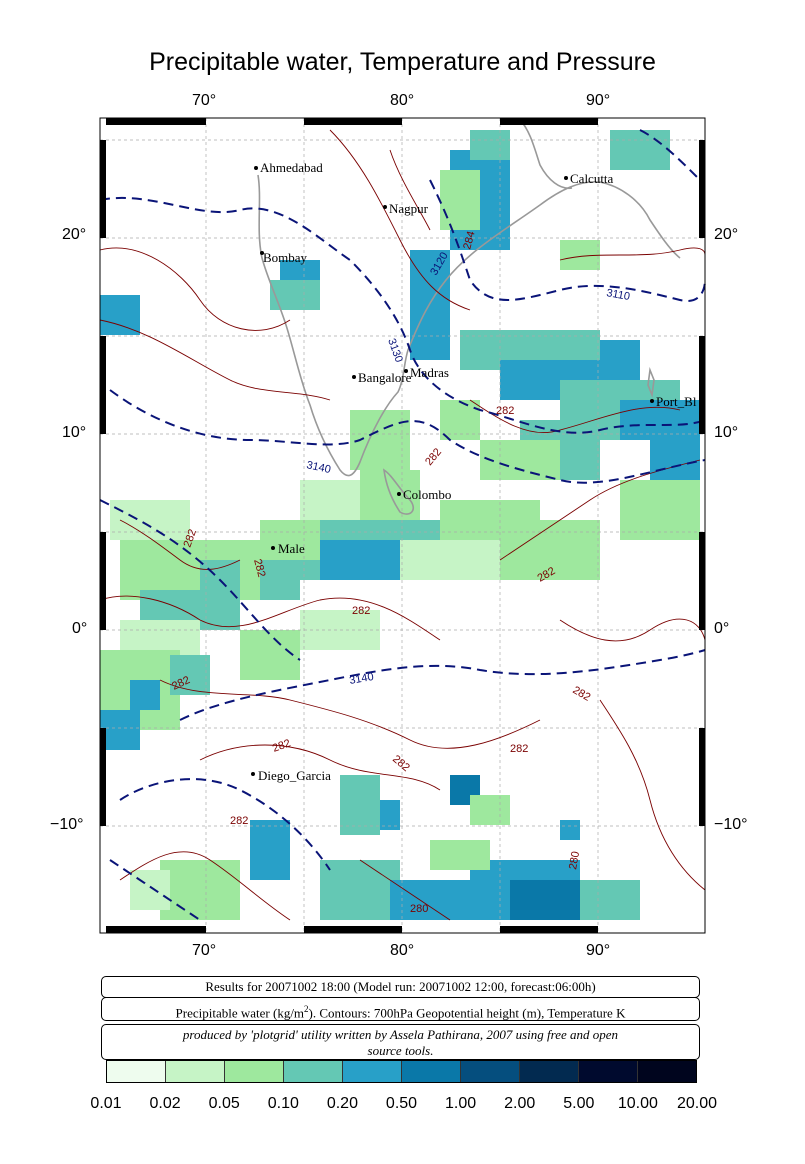  Describe the element at coordinates (722, 628) in the screenshot. I see `lat-label-right: 0°` at that location.